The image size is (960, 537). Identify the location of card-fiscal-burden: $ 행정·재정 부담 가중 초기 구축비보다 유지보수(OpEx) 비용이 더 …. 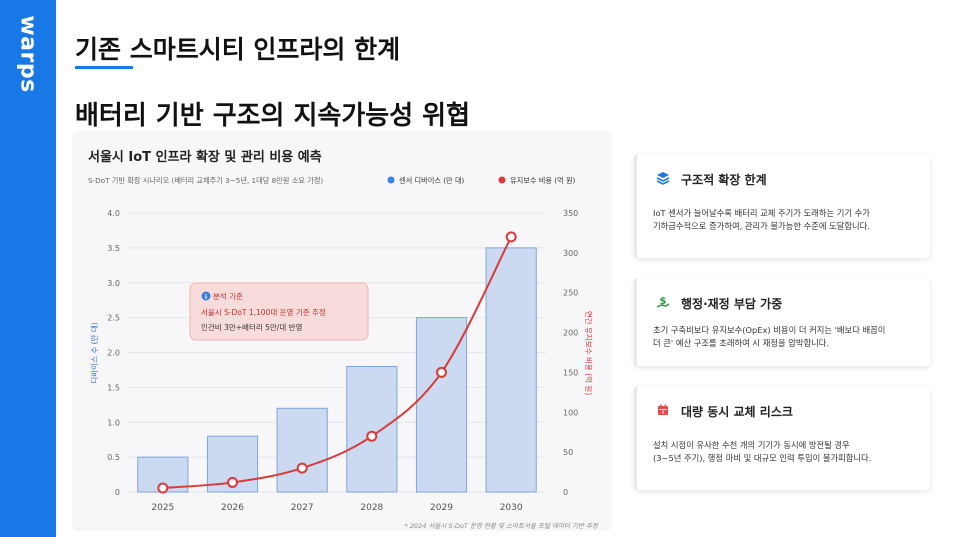
(782, 322).